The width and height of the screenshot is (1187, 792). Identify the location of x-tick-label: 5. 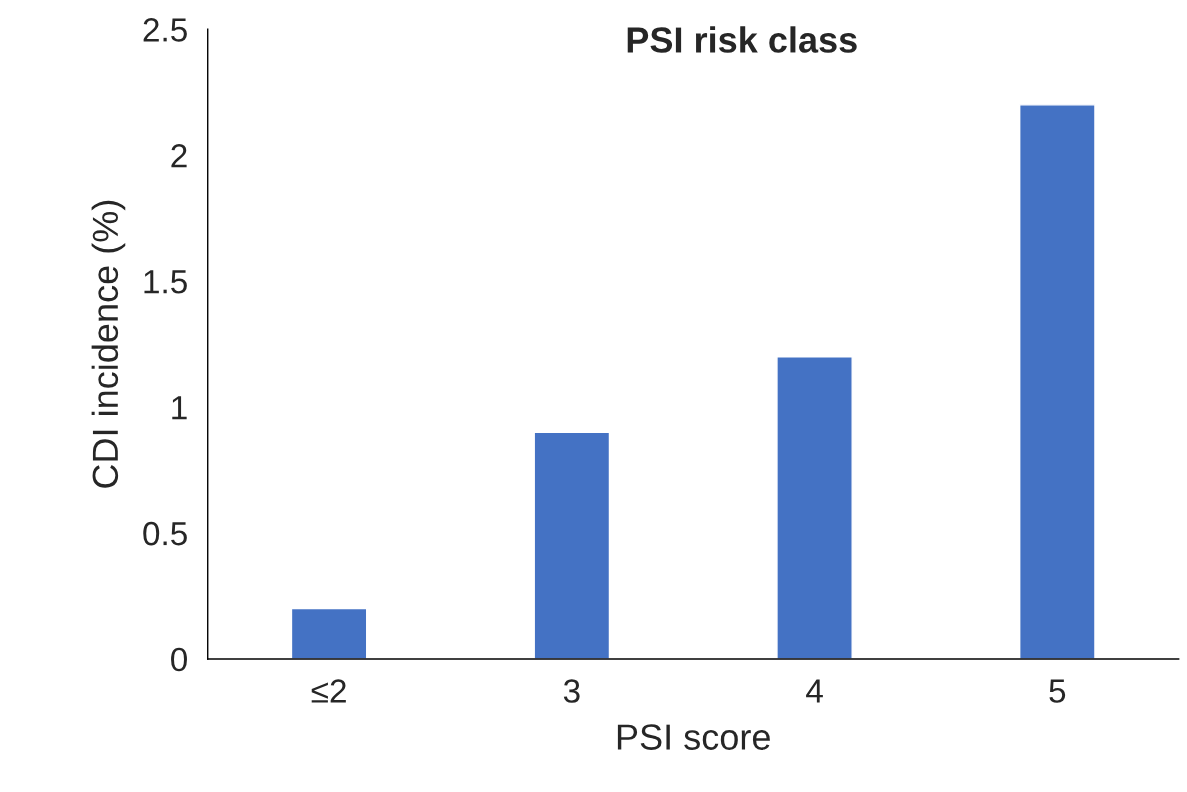
(1057, 691).